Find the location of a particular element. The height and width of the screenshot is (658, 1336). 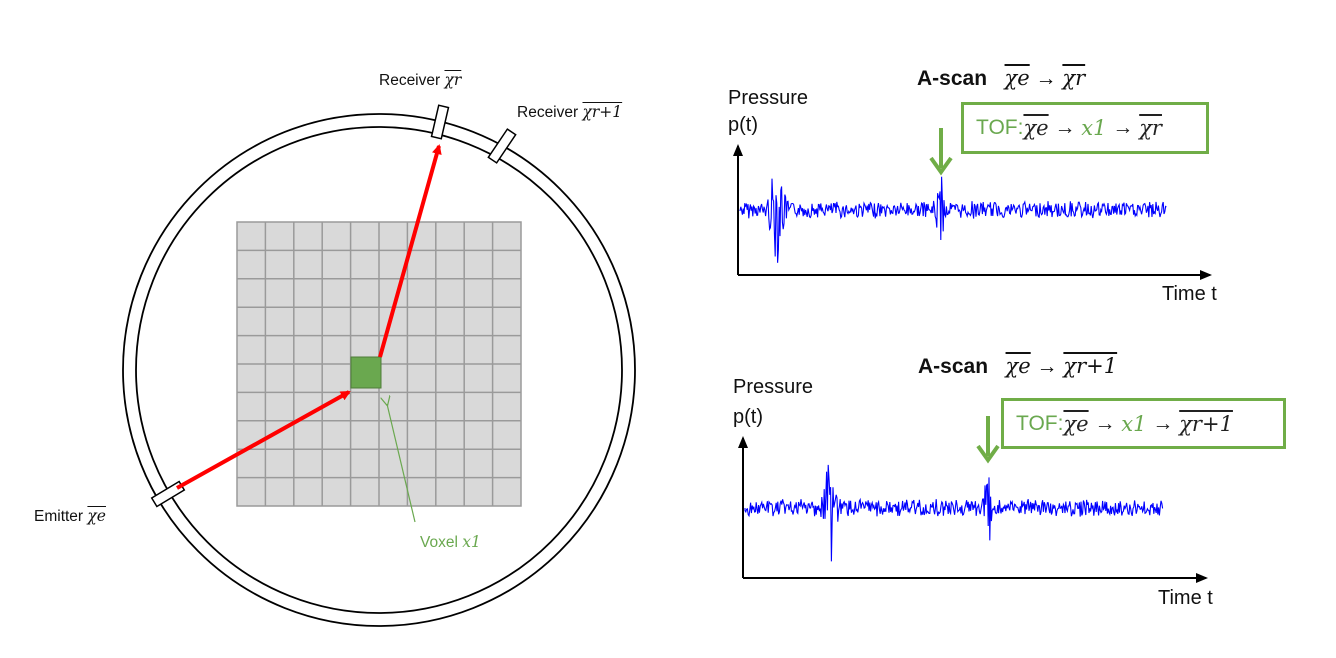

top-tof-arrow is located at coordinates (941, 150).